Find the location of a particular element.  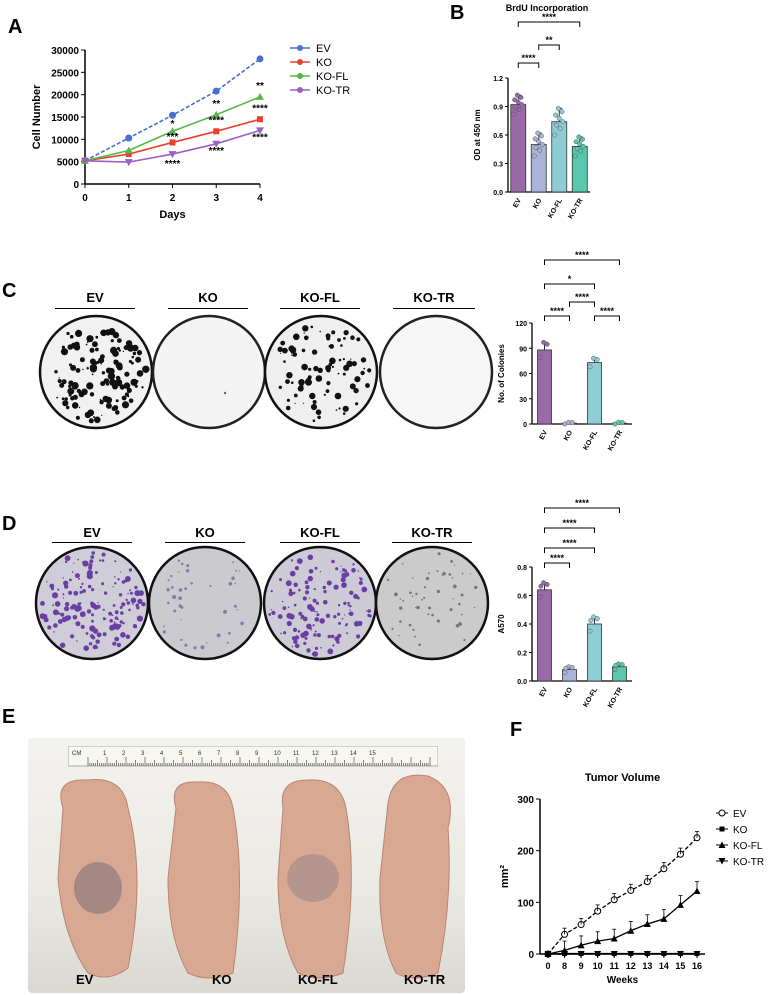

plate-d-label-kofl: KO-FL is located at coordinates (320, 532).